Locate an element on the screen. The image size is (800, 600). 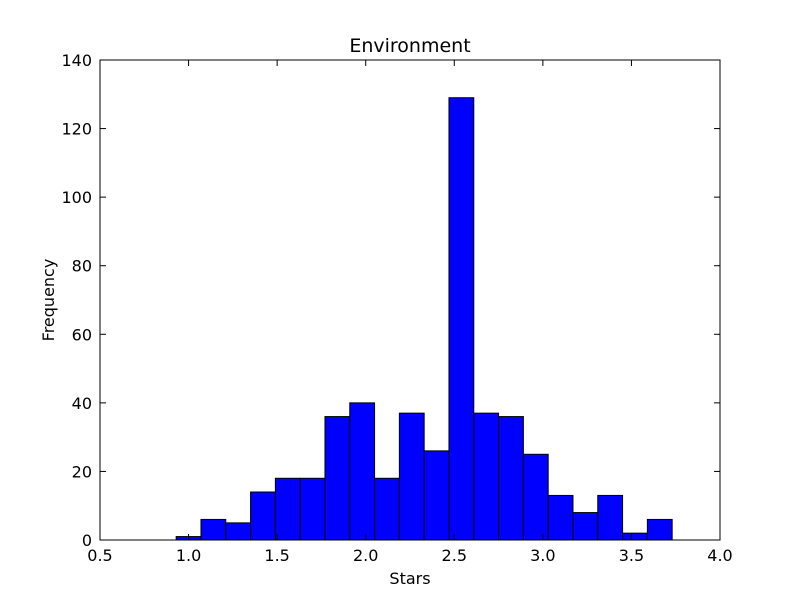
y-tick-label: 60 is located at coordinates (82, 334).